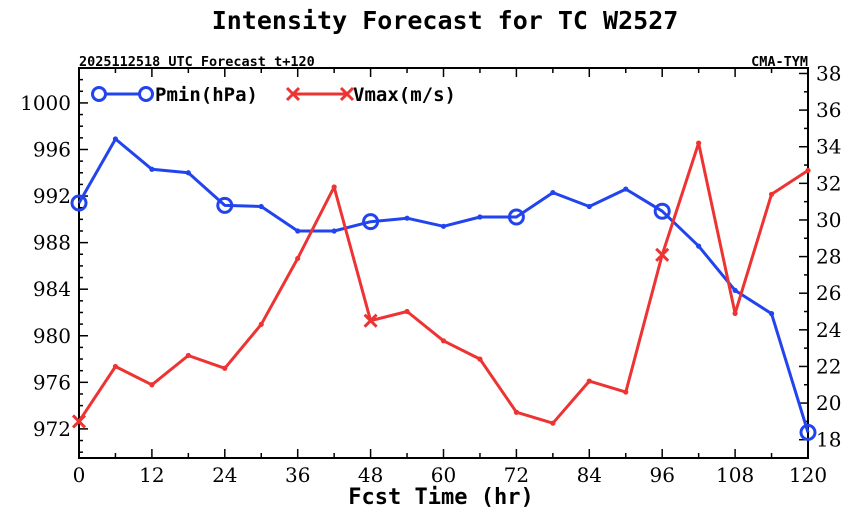 This screenshot has height=525, width=860. What do you see at coordinates (297, 475) in the screenshot?
I see `x-tick-label: 36` at bounding box center [297, 475].